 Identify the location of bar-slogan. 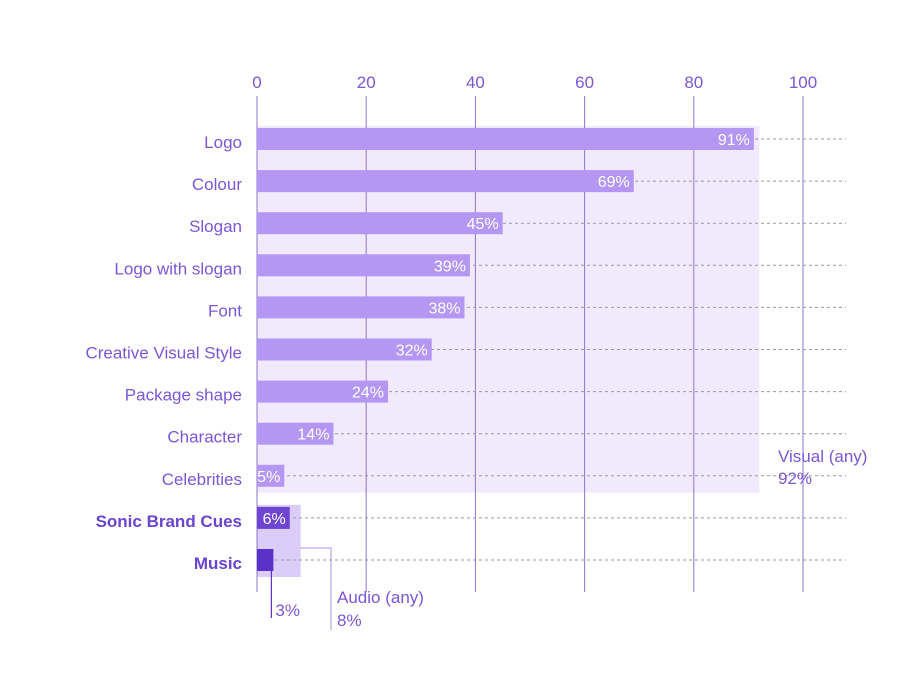
(380, 223).